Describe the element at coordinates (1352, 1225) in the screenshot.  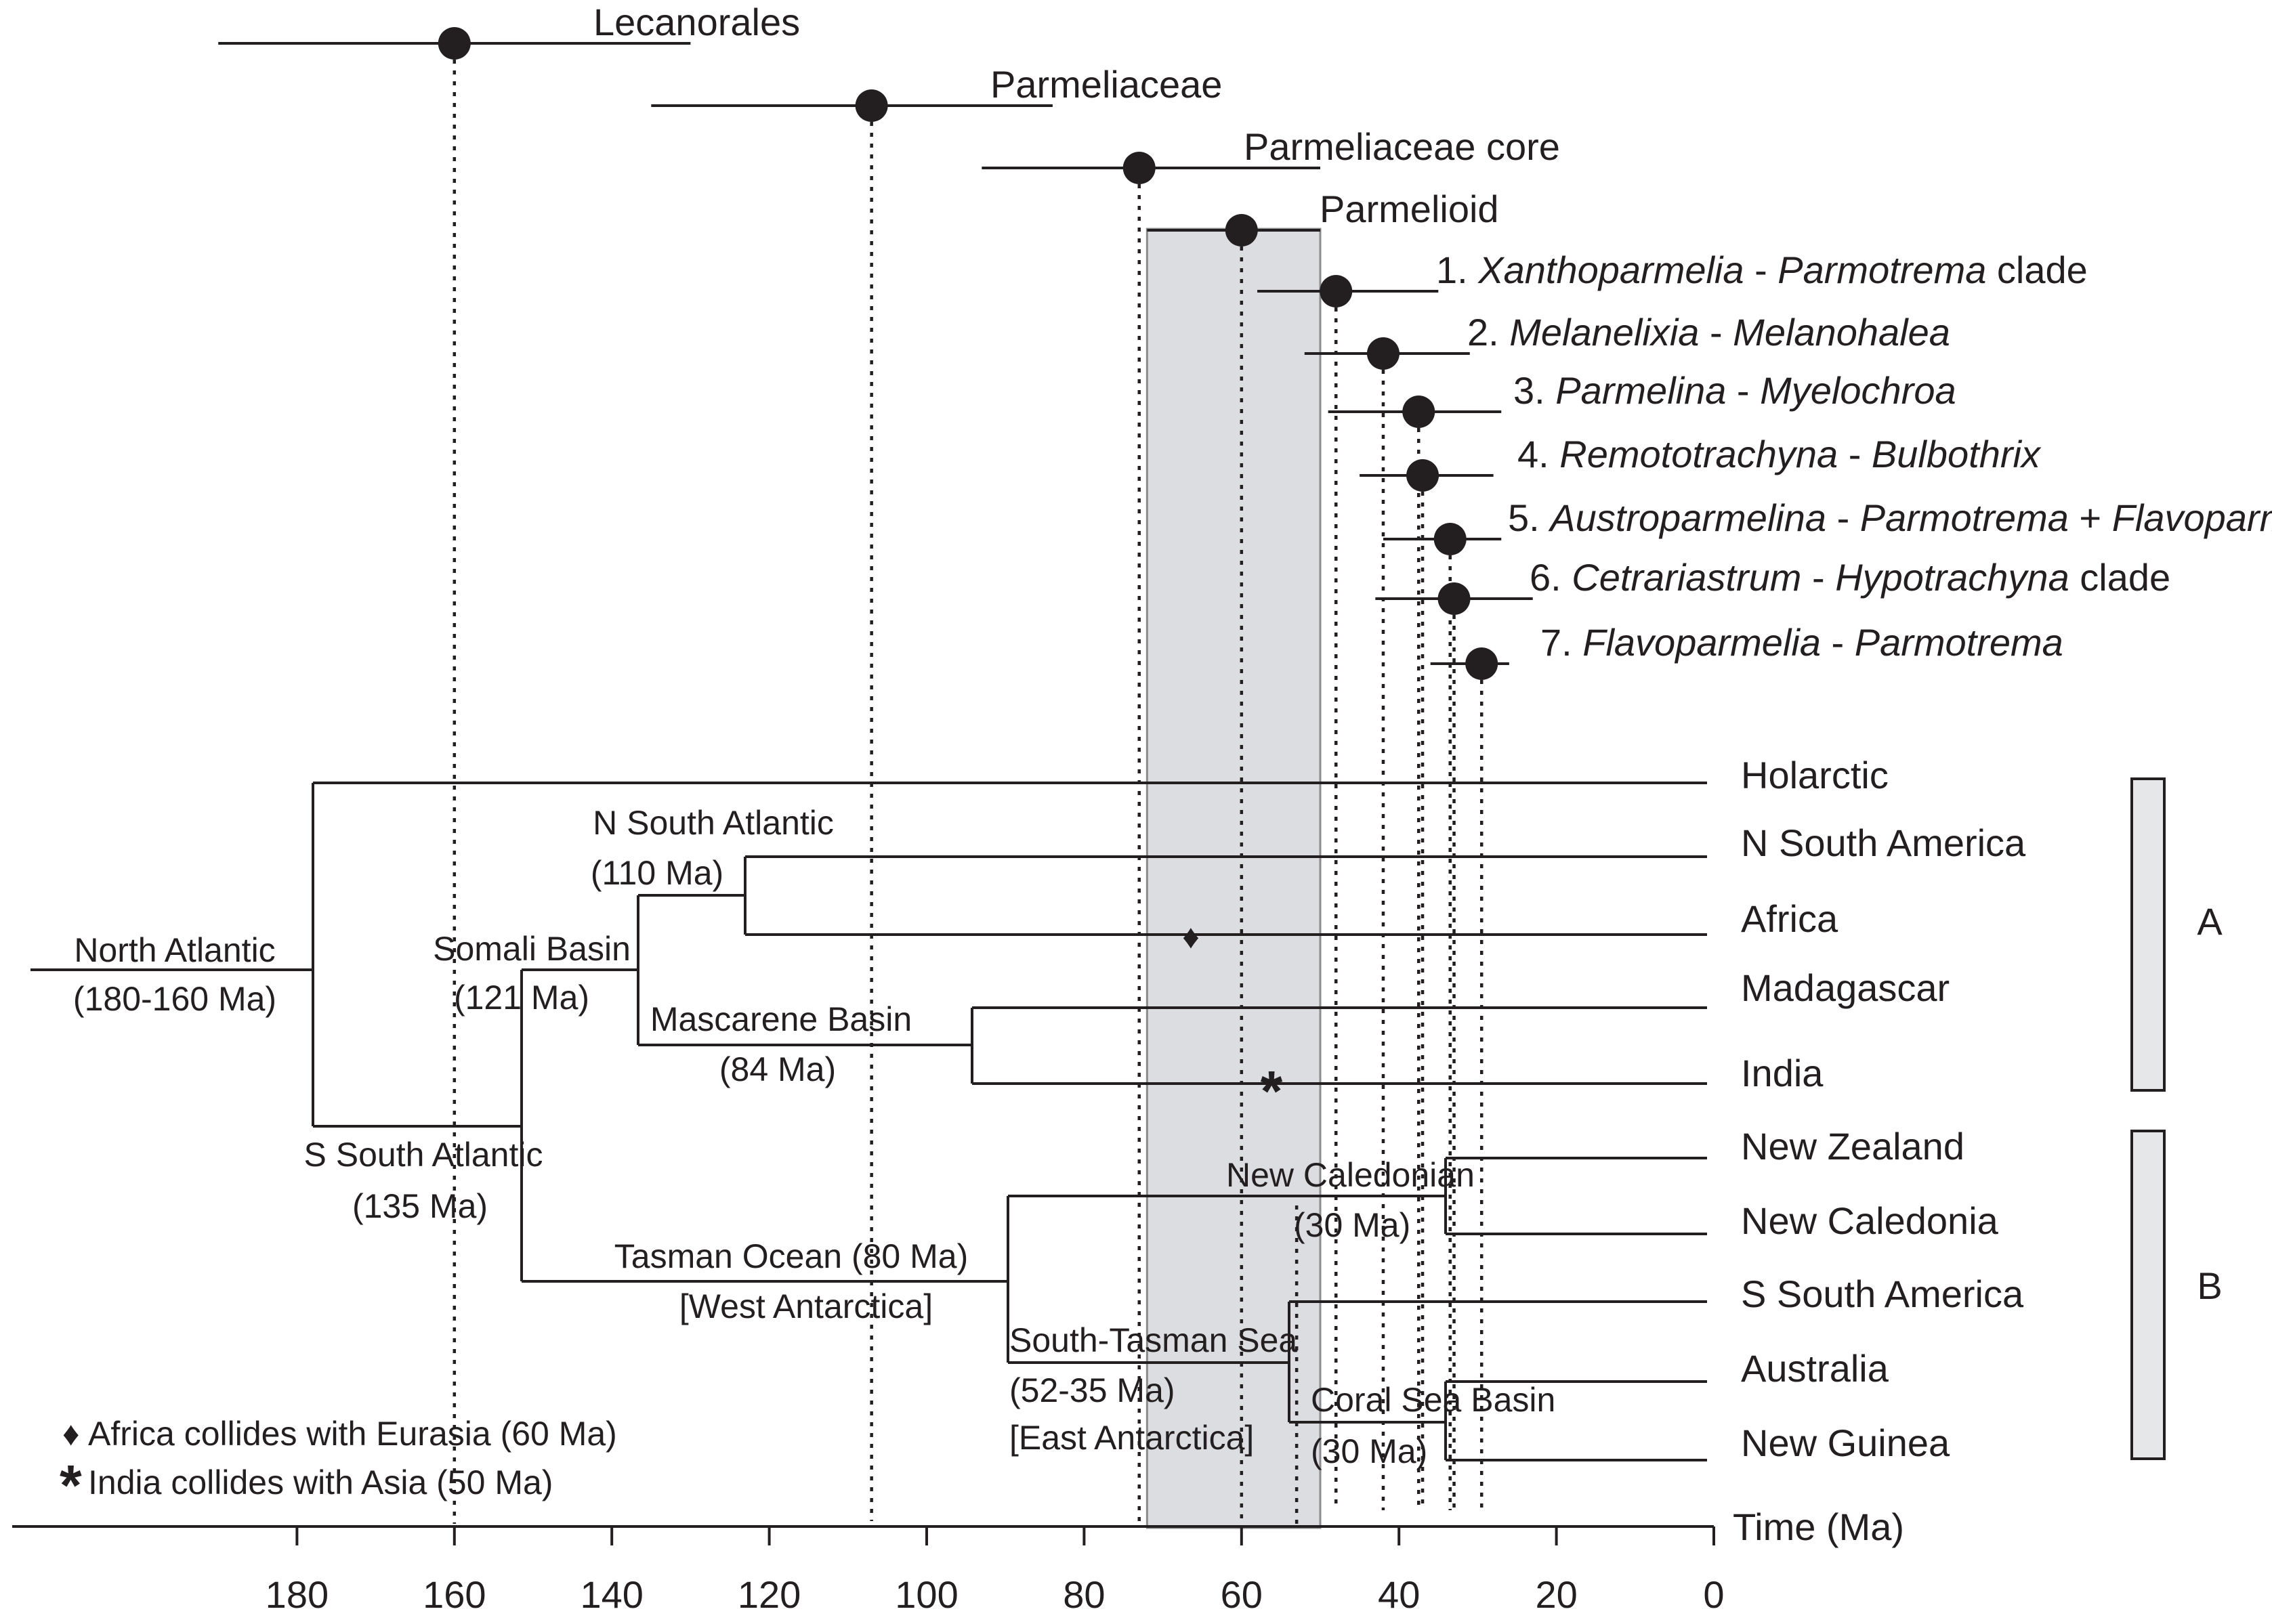
I see `new-caledonian-age: (30 Ma)` at that location.